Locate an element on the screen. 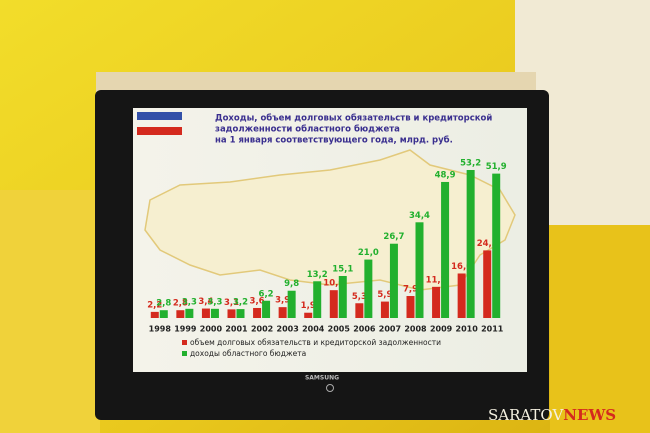  value-label: 11,2 is located at coordinates (436, 280).